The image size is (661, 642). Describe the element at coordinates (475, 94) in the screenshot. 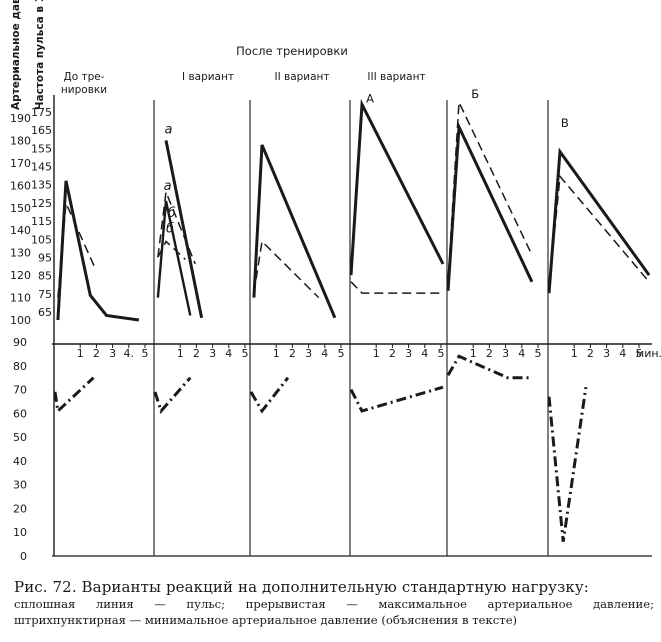

I see `curve-label: Б` at that location.